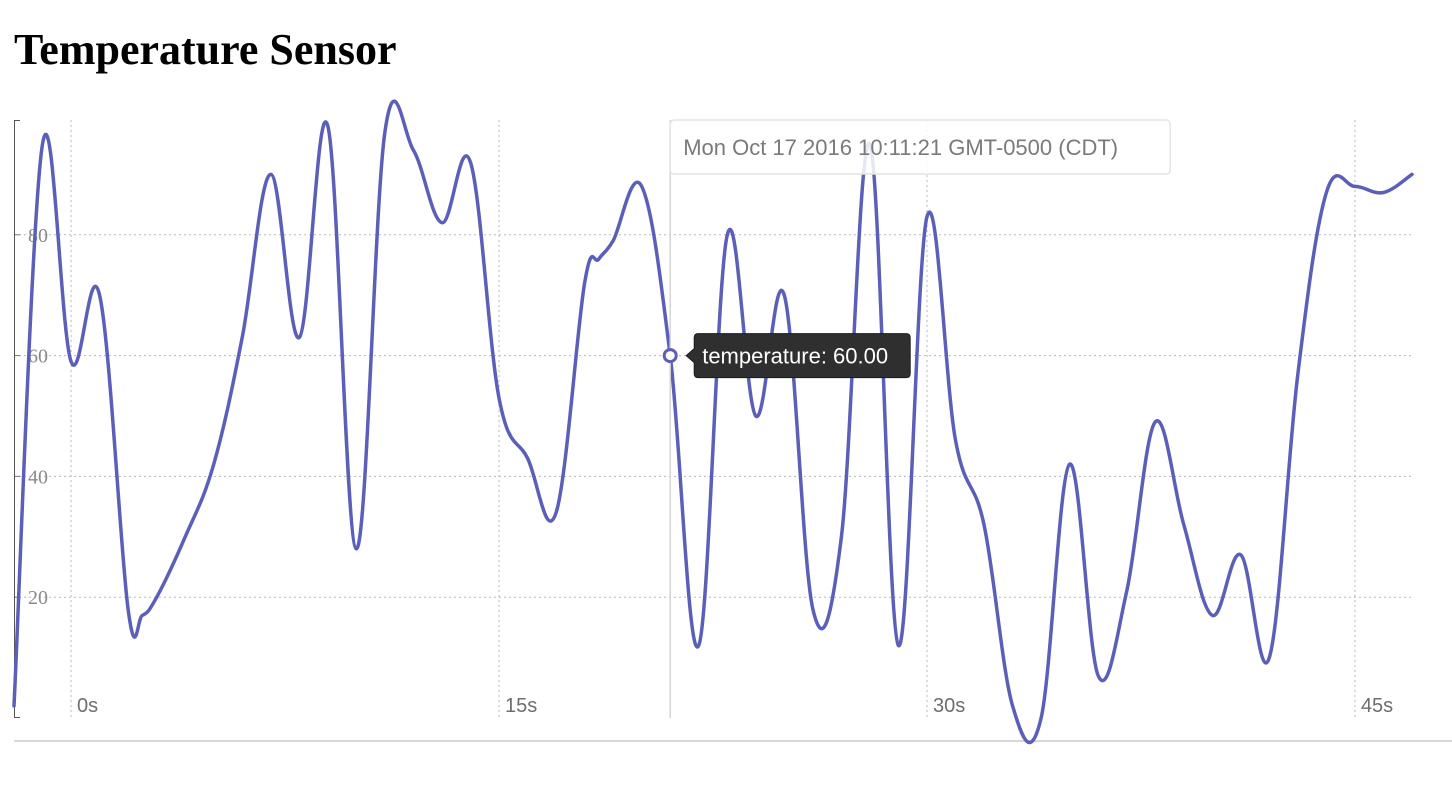 This screenshot has height=786, width=1452. What do you see at coordinates (205, 49) in the screenshot?
I see `page-title: Temperature Sensor` at bounding box center [205, 49].